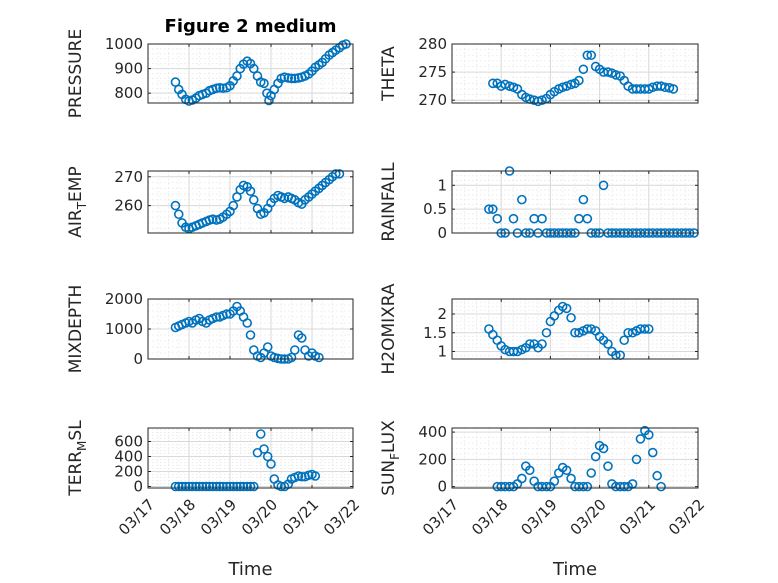 The height and width of the screenshot is (583, 778). I want to click on y-axis-label: SUNFLUX, so click(390, 458).